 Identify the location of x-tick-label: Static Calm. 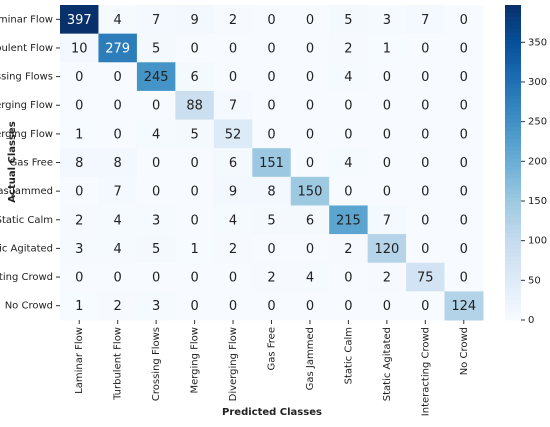
(348, 355).